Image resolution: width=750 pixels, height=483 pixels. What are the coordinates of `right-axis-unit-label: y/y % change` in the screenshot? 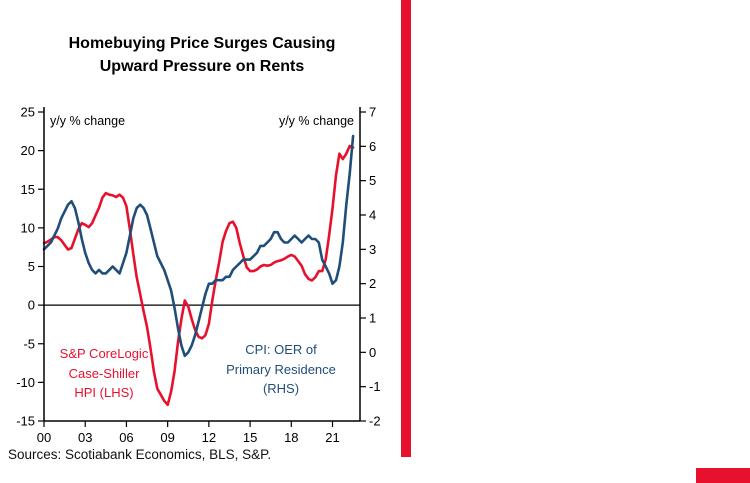 It's located at (316, 121).